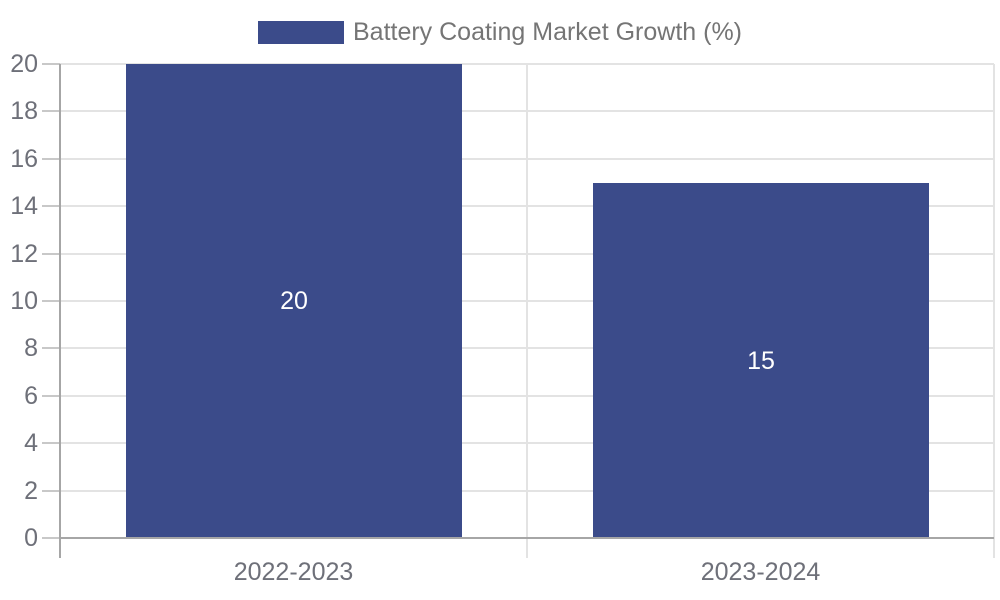 The image size is (1000, 600). I want to click on y-tick-label: 14, so click(24, 206).